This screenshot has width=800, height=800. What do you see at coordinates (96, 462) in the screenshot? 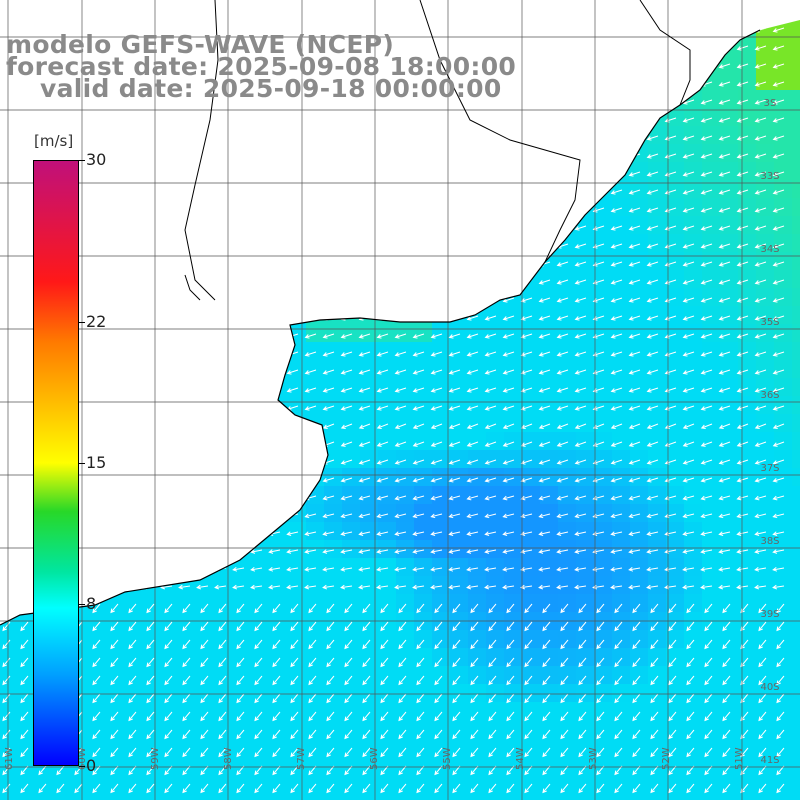
I see `colorbar-tick-label: 15` at bounding box center [96, 462].